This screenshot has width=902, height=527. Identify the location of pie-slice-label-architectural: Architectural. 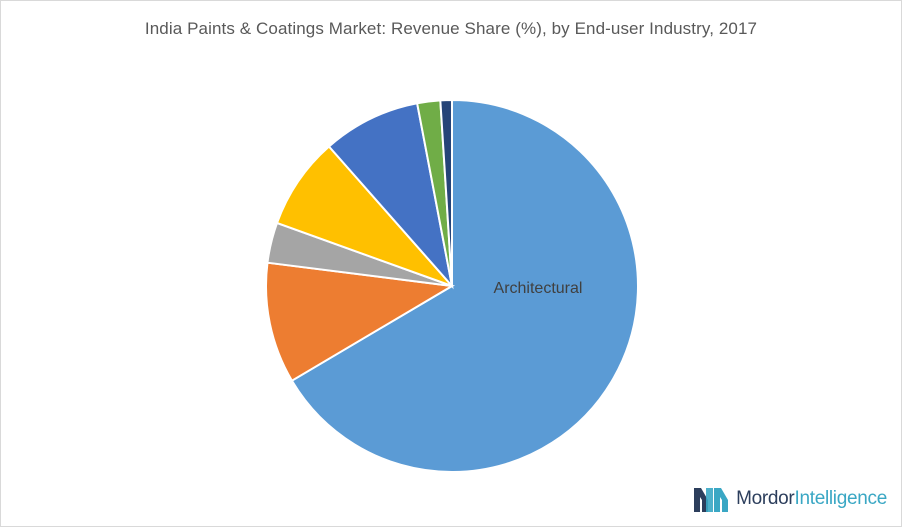
(538, 288).